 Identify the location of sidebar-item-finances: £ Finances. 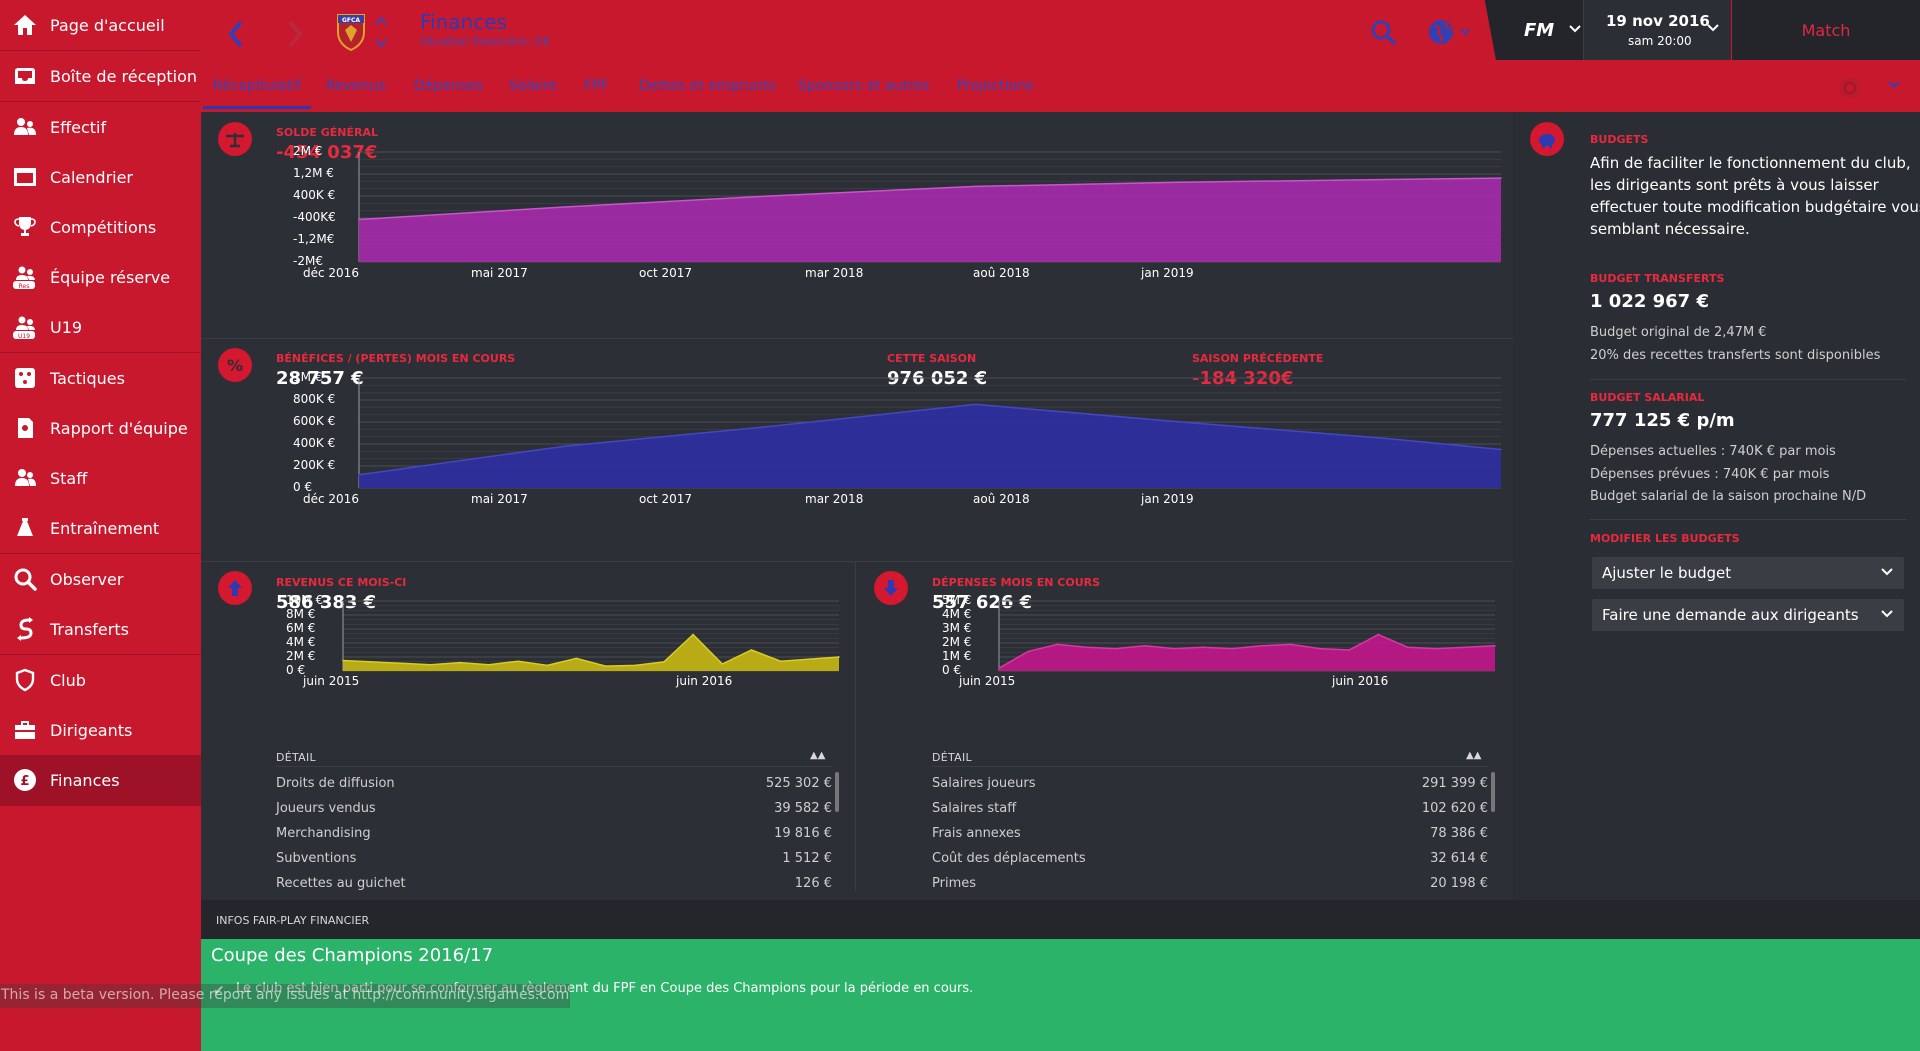
(100, 780).